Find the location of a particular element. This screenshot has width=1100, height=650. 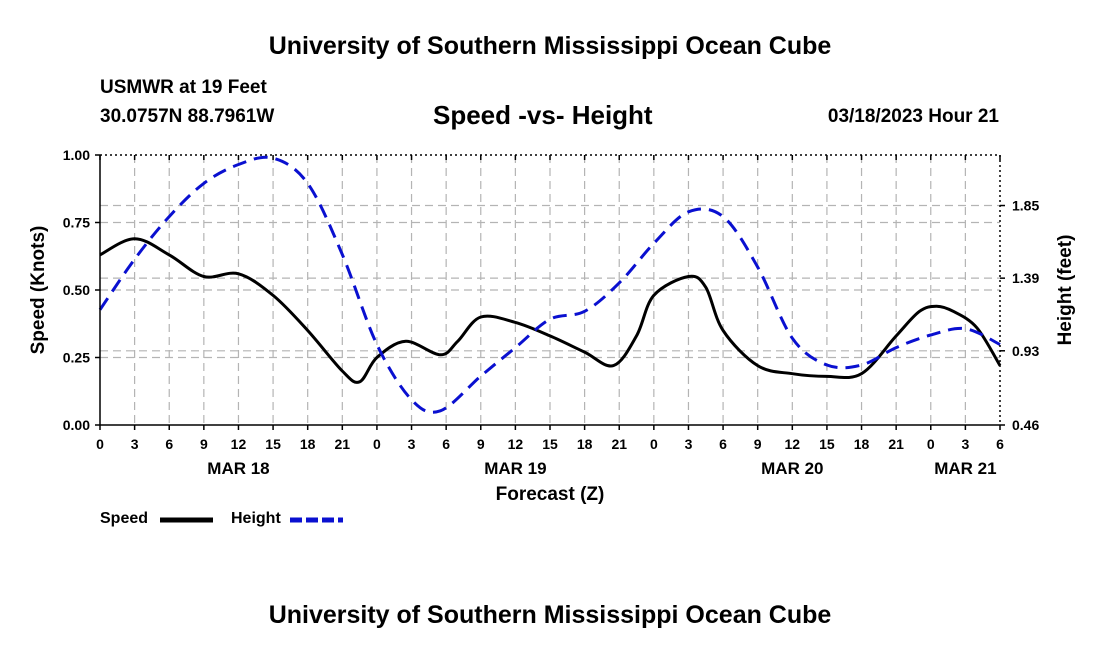

date-label: MAR 20 is located at coordinates (792, 468).